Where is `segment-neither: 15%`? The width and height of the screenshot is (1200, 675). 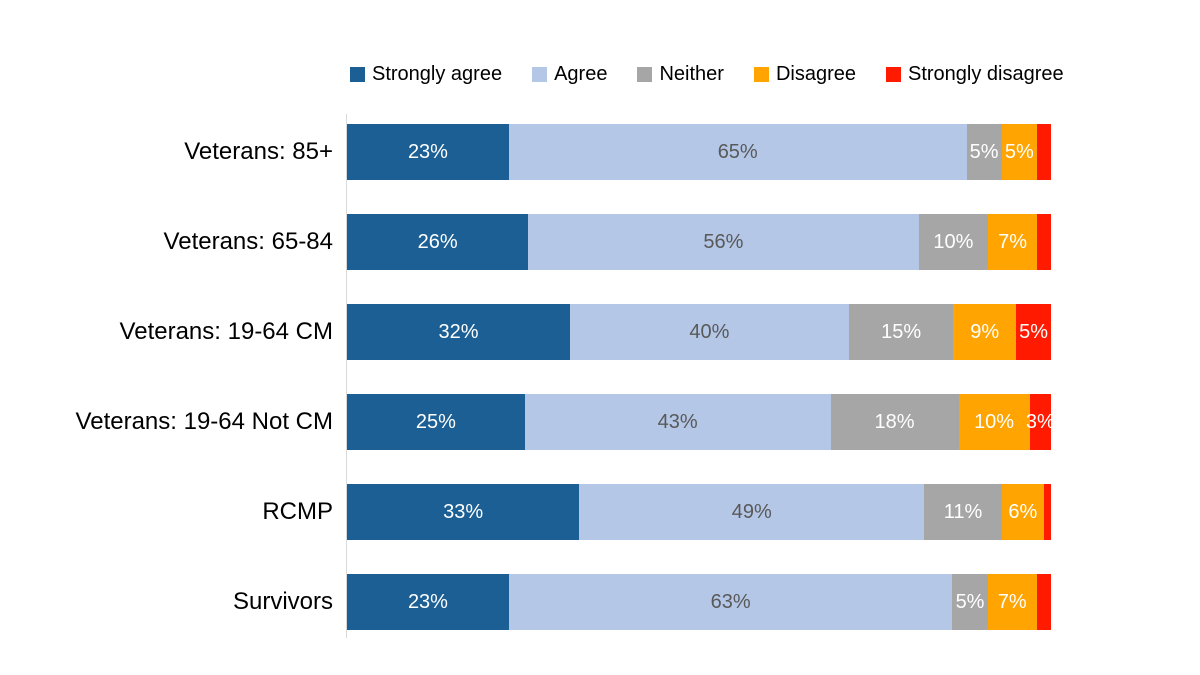 segment-neither: 15% is located at coordinates (901, 332).